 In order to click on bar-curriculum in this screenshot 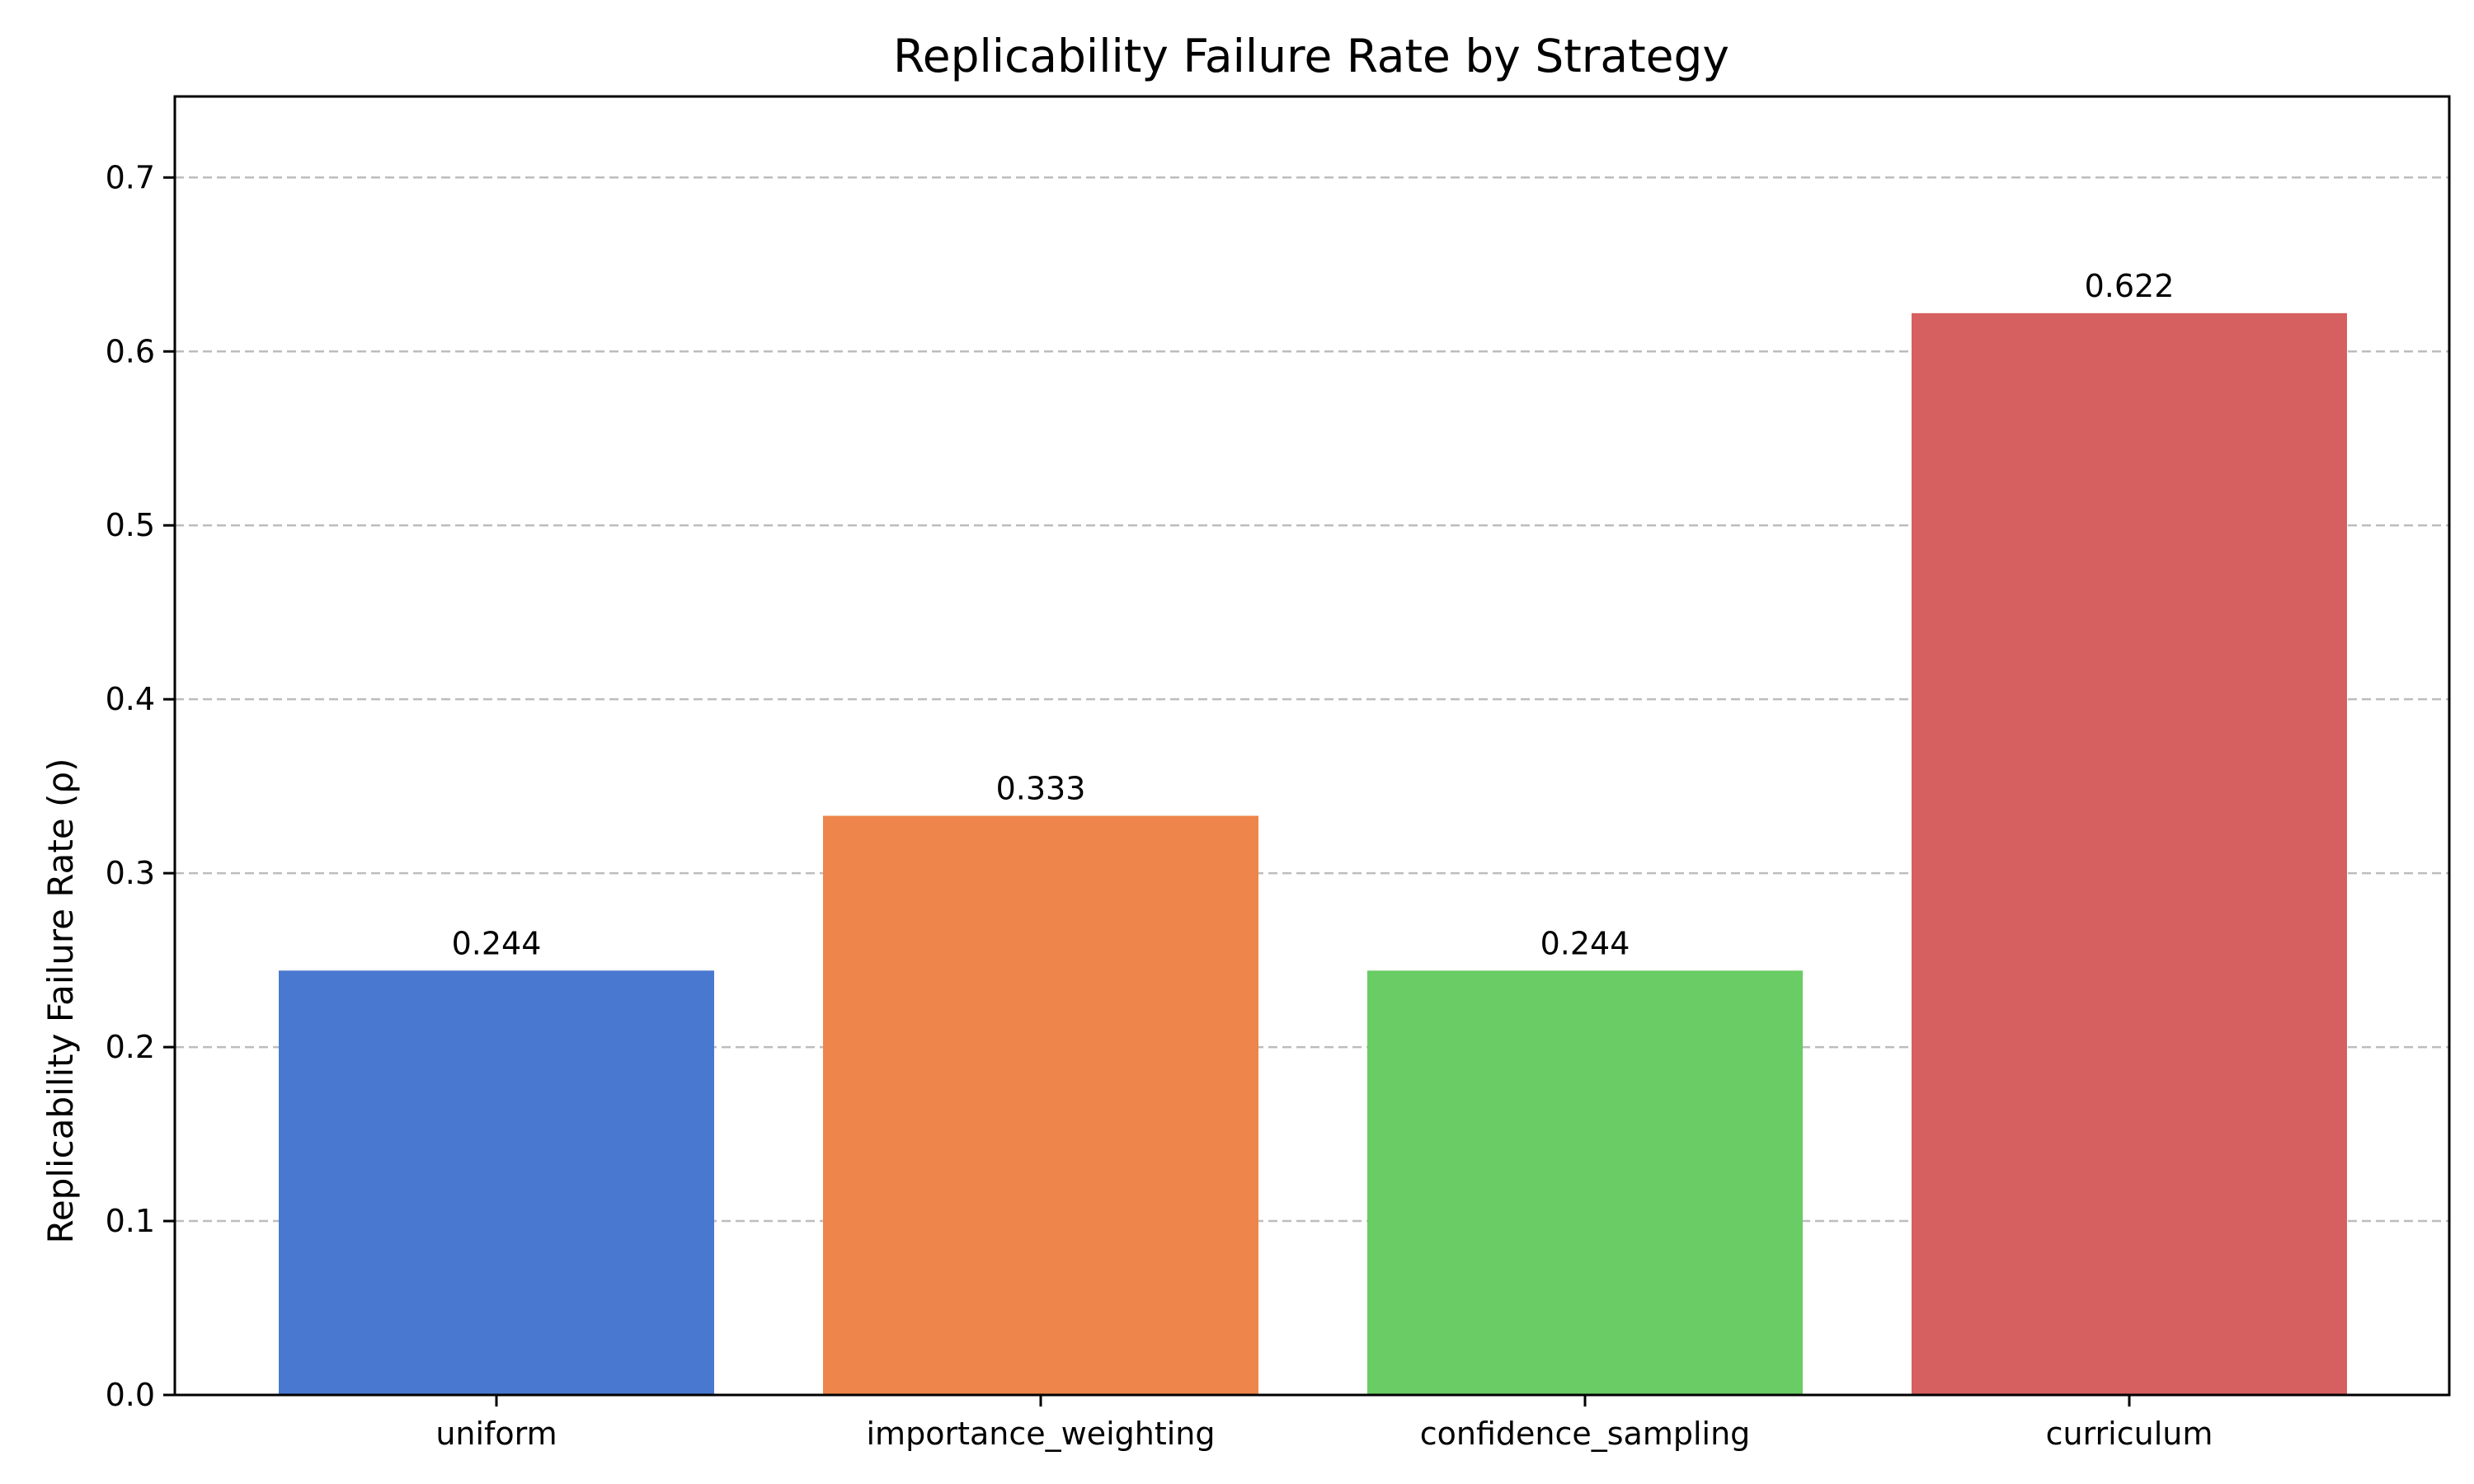, I will do `click(2129, 854)`.